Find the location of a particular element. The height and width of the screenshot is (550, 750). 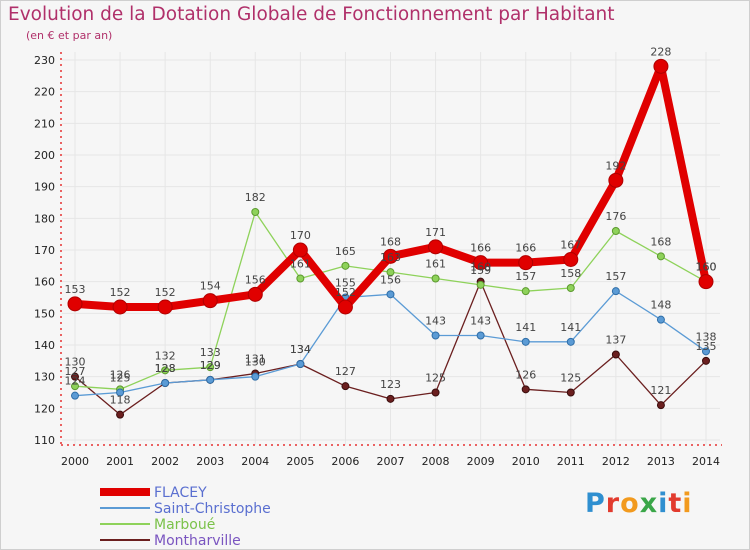

y-tick-label: 180 is located at coordinates (44, 218).